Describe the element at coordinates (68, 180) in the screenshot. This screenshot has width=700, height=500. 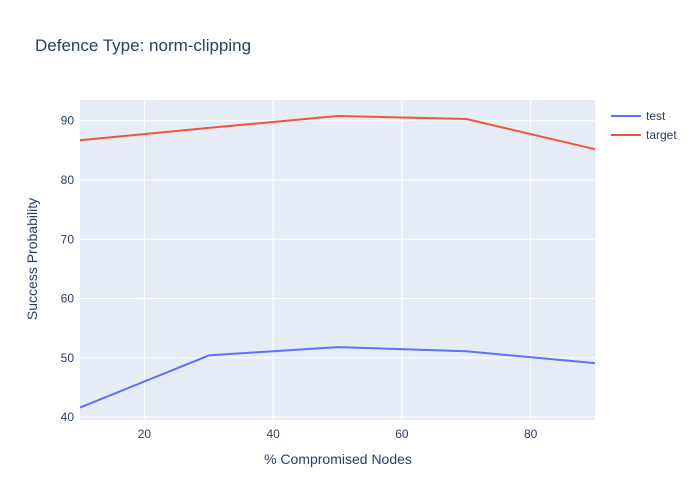
I see `y-tick-label: 80` at that location.